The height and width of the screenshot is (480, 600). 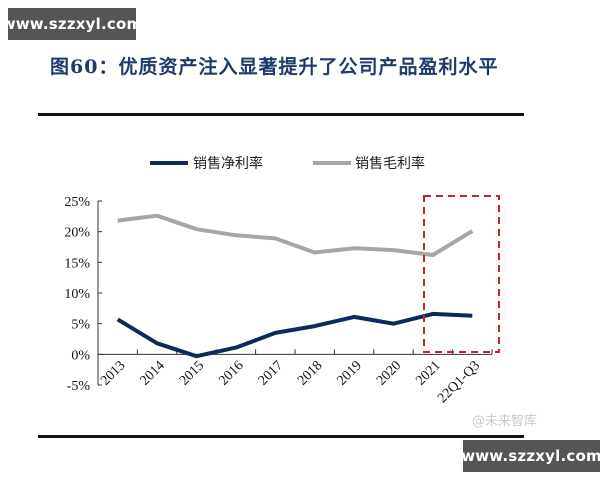 What do you see at coordinates (77, 233) in the screenshot?
I see `y-tick-label: 20%` at bounding box center [77, 233].